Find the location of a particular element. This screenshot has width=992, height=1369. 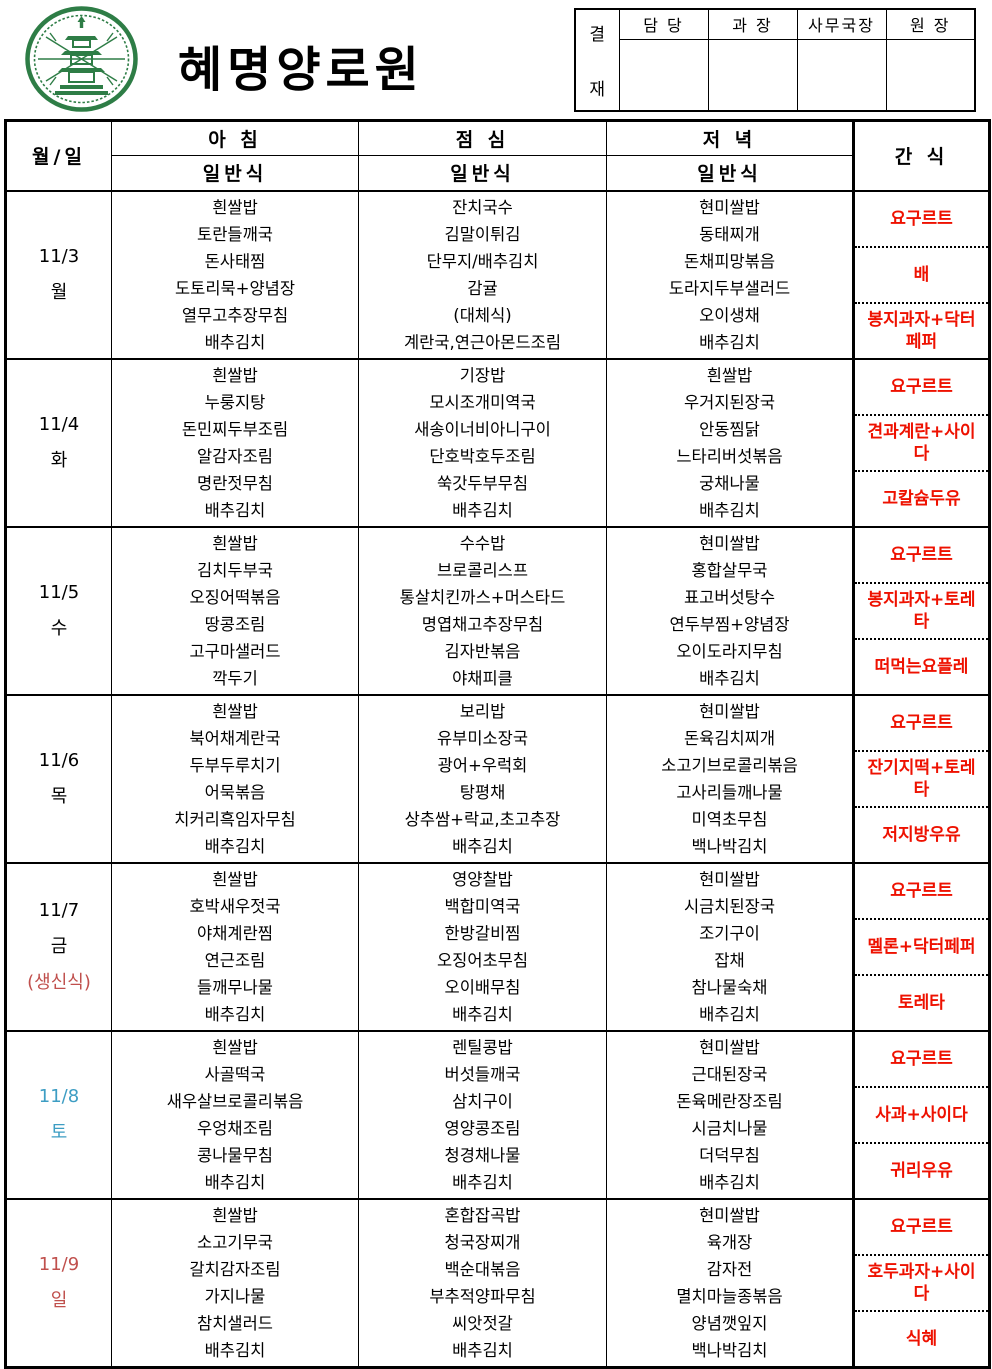

menu-item: 호박새우젓국 is located at coordinates (235, 906).